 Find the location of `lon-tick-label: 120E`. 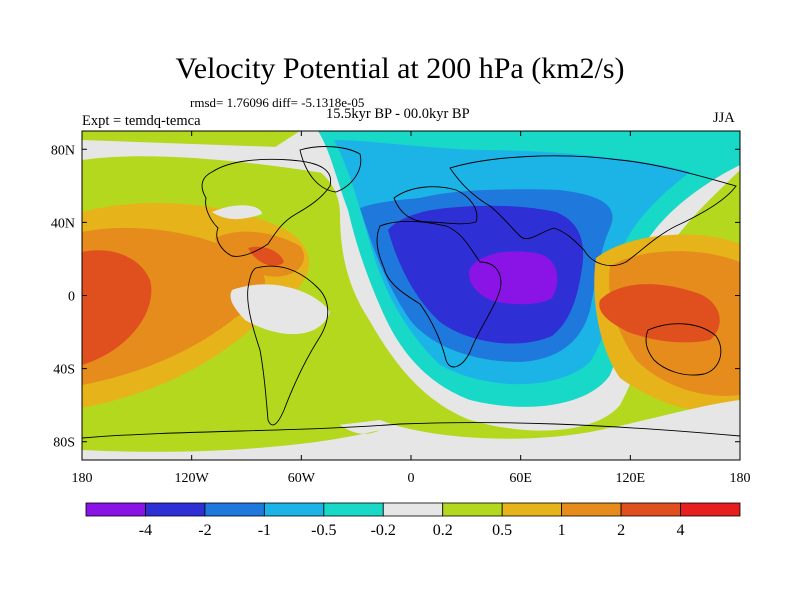

lon-tick-label: 120E is located at coordinates (631, 478).